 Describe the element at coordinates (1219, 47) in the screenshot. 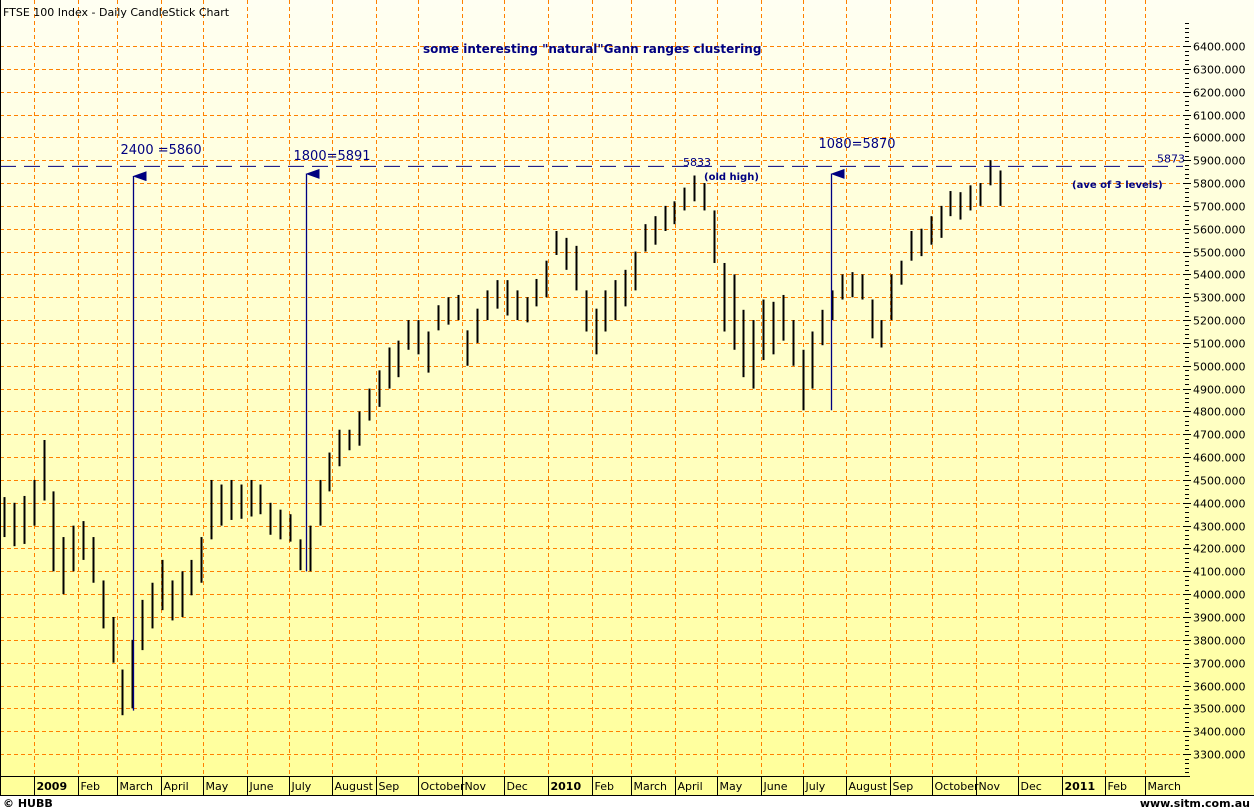

I see `y-tick-label: 6400.000` at that location.